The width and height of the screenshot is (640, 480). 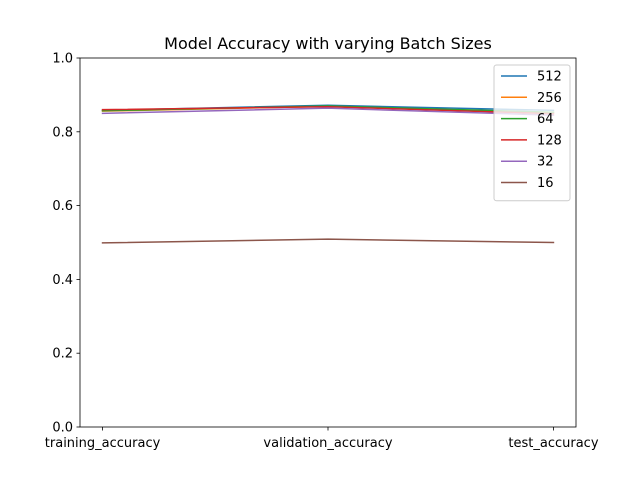 What do you see at coordinates (62, 206) in the screenshot?
I see `y-tick-label: 0.6` at bounding box center [62, 206].